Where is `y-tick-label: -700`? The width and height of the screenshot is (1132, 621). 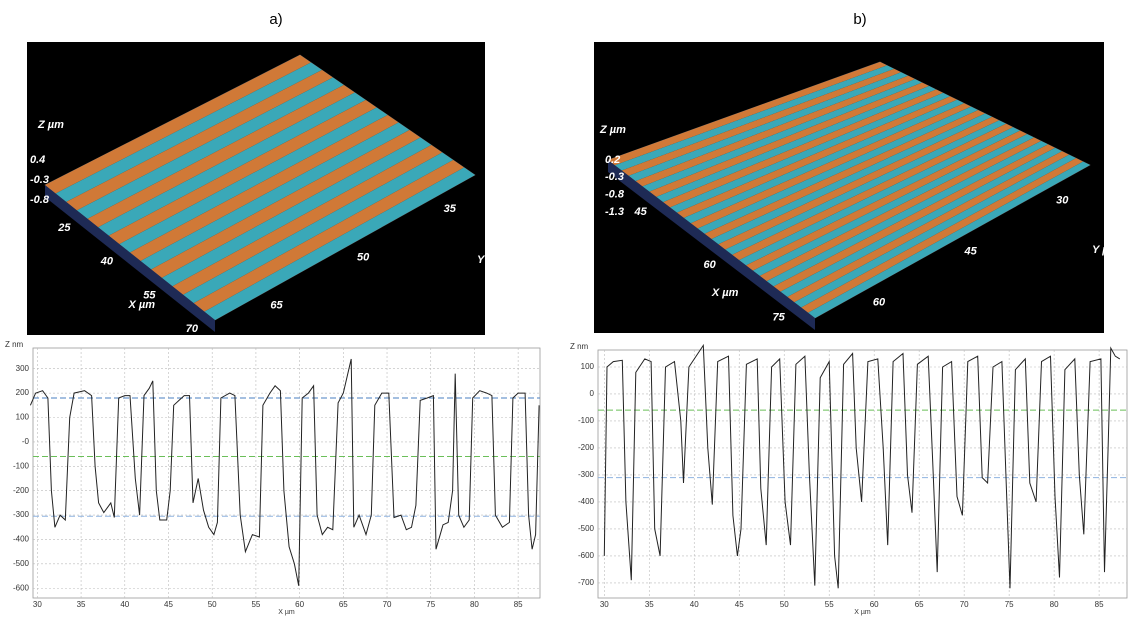 y-tick-label: -700 is located at coordinates (586, 582).